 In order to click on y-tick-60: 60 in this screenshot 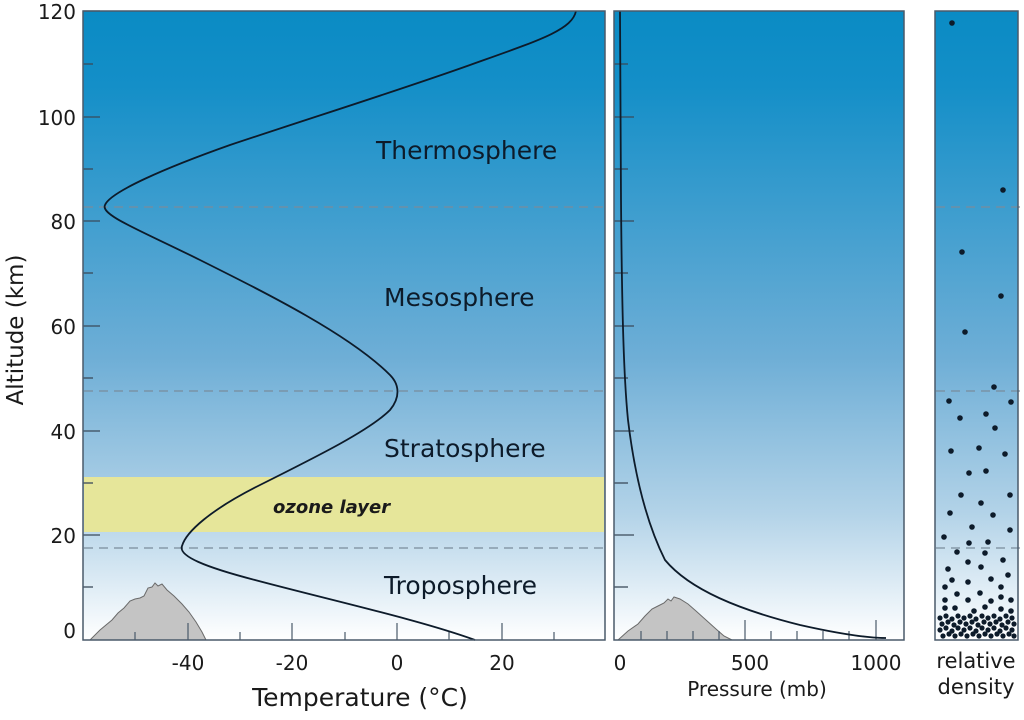, I will do `click(63, 327)`.